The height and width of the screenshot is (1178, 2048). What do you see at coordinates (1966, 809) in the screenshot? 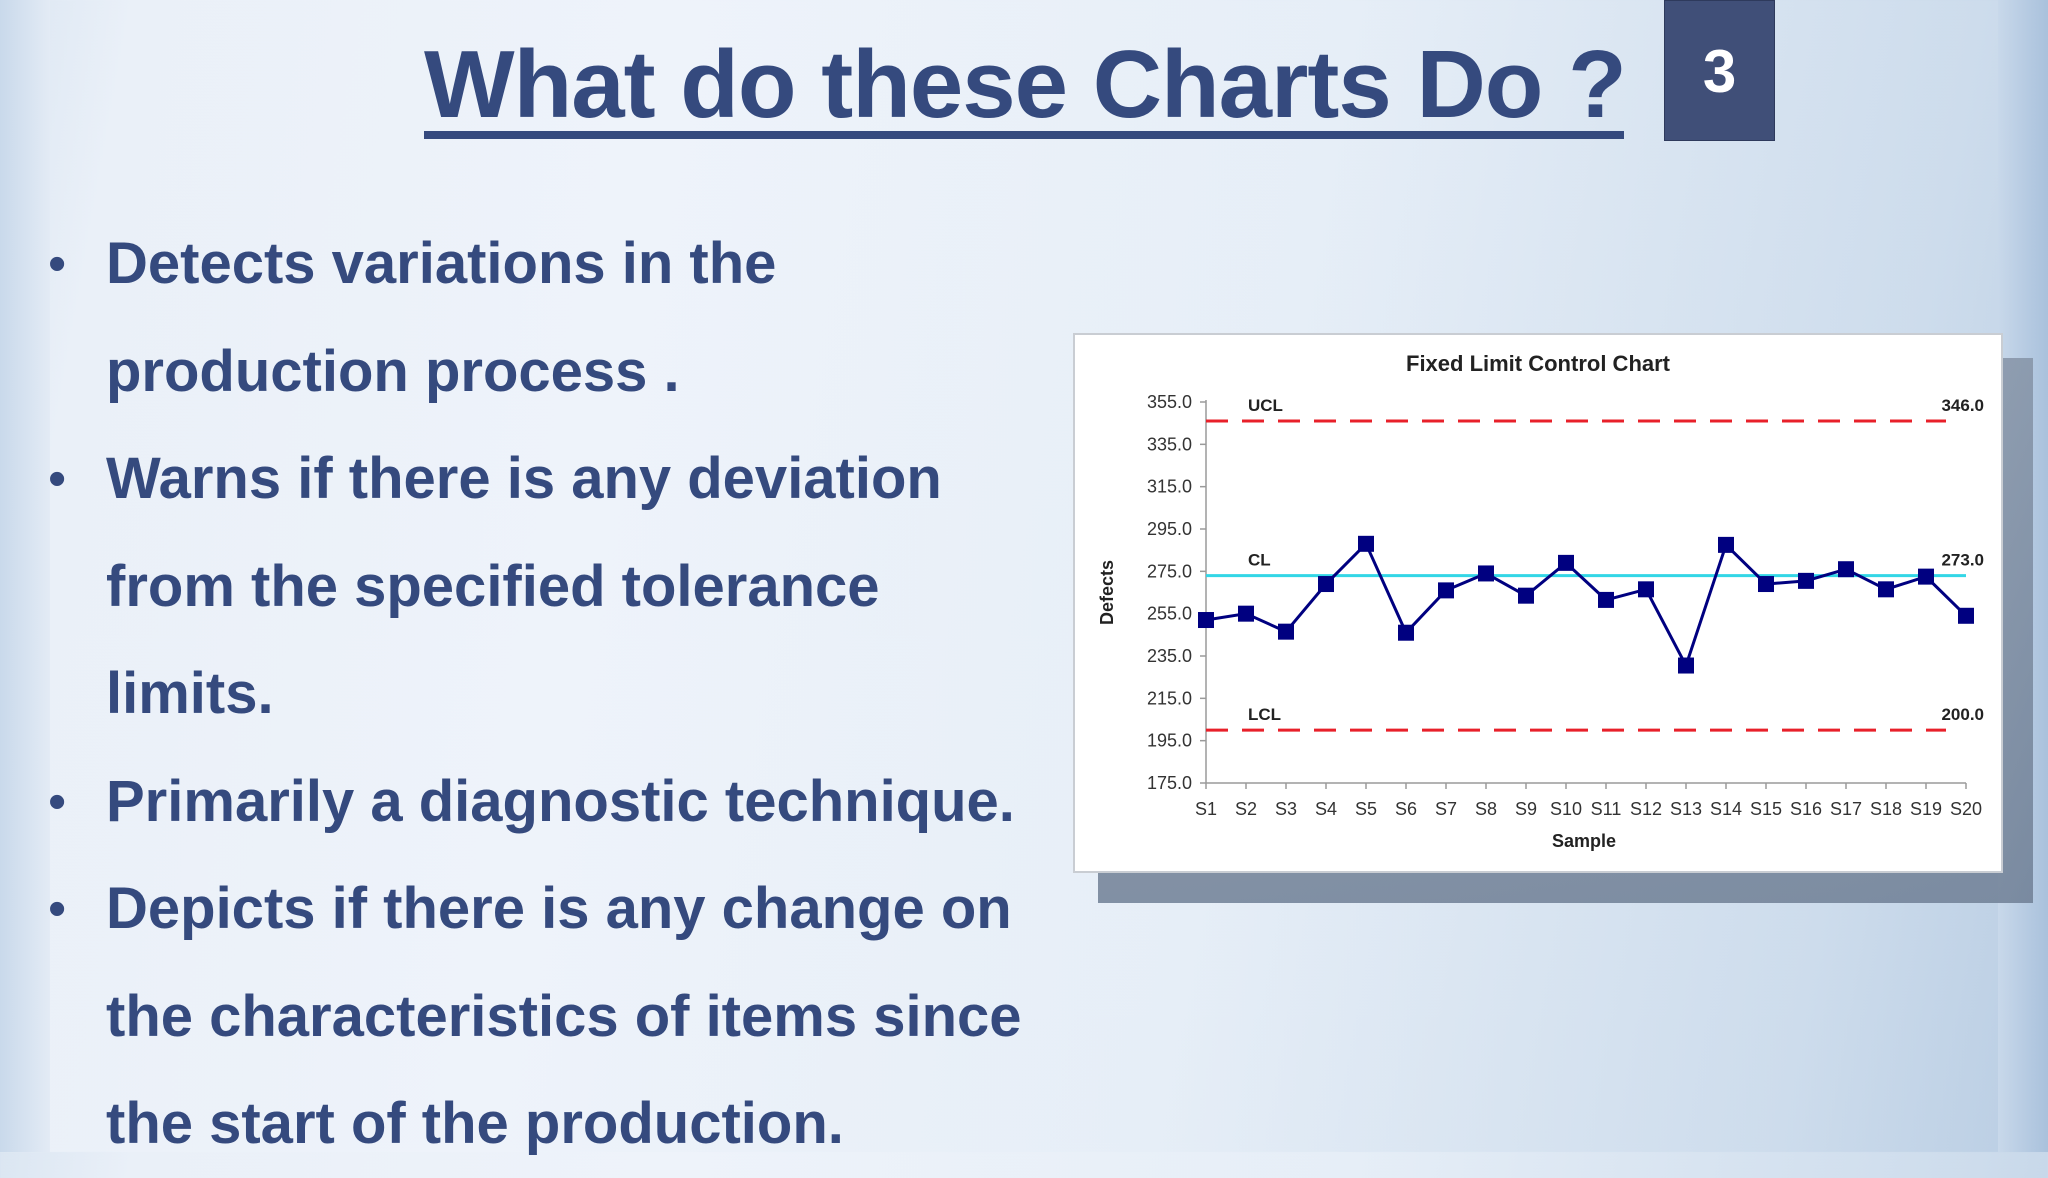
I see `x-tick-label: S20` at bounding box center [1966, 809].